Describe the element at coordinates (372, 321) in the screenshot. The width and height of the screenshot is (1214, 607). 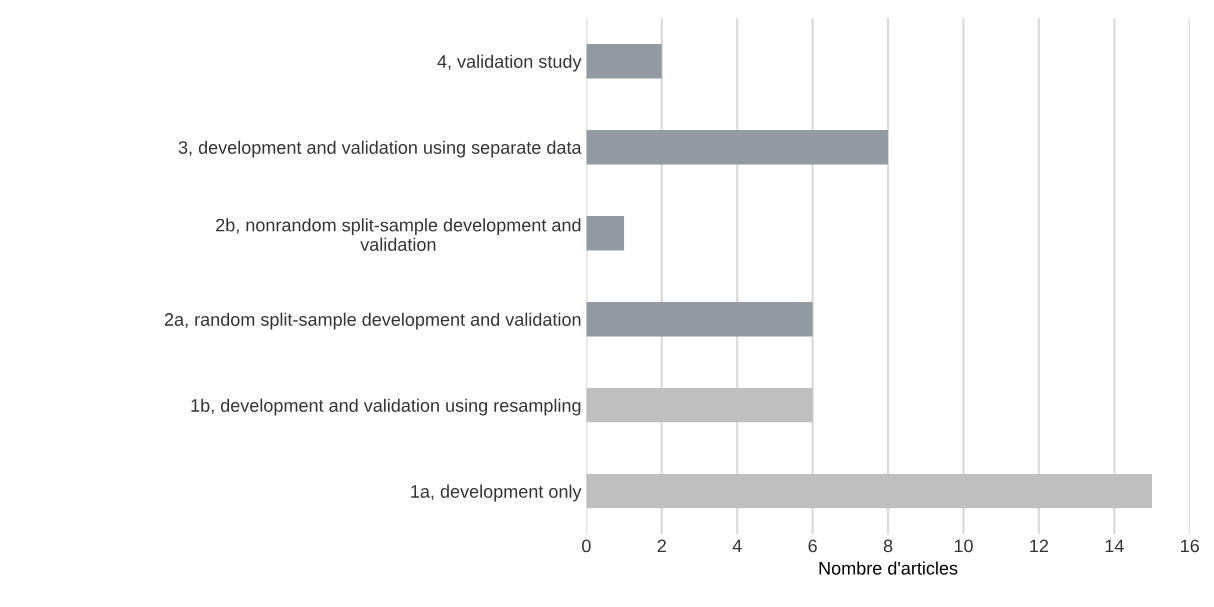
I see `y-tick-label: 2a, random split-sample development and validation` at that location.